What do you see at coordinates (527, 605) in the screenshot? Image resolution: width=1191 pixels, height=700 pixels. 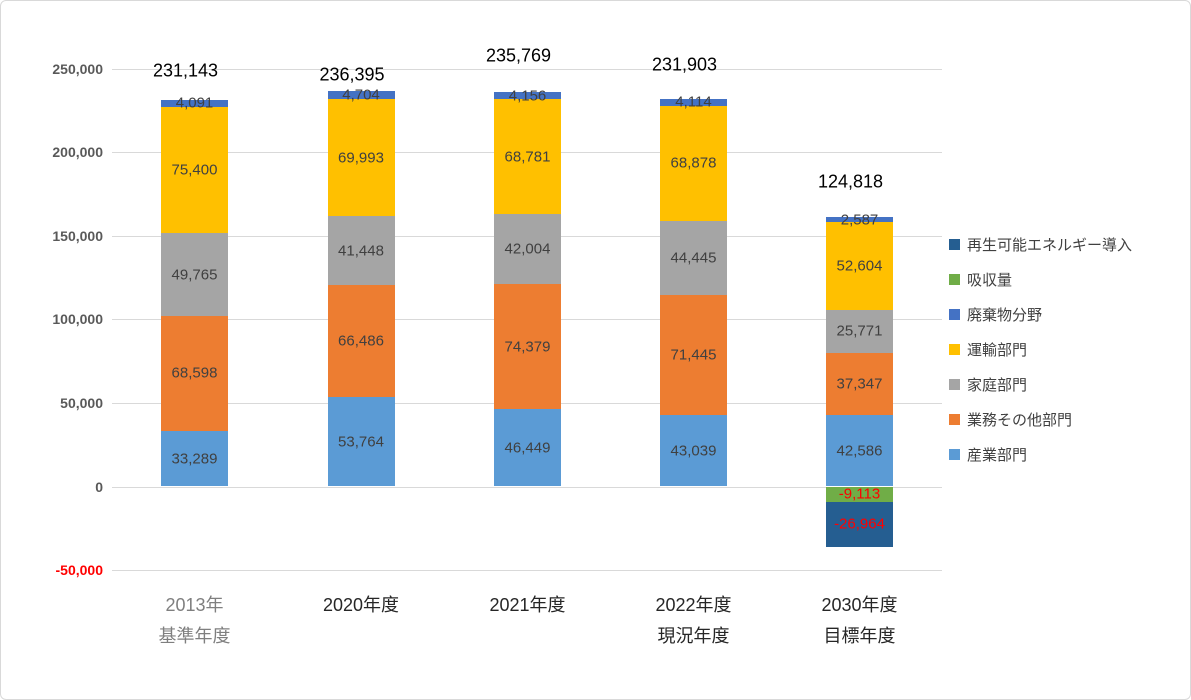 I see `x-category-label: 2021年度` at bounding box center [527, 605].